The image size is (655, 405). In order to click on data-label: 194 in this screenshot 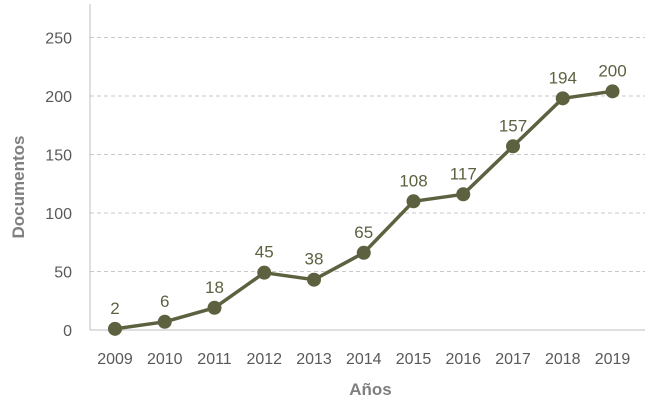, I will do `click(563, 77)`.